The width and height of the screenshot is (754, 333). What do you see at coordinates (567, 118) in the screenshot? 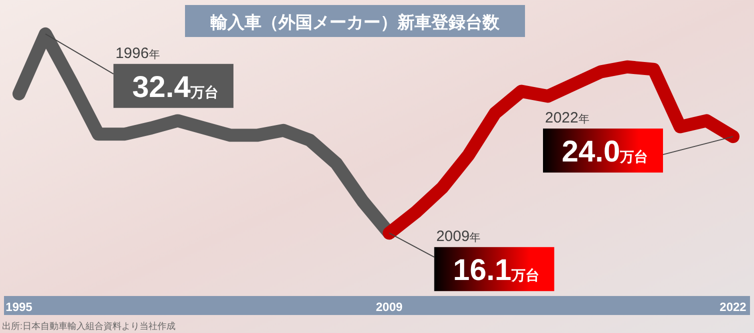
I see `annotation: 2022年` at bounding box center [567, 118].